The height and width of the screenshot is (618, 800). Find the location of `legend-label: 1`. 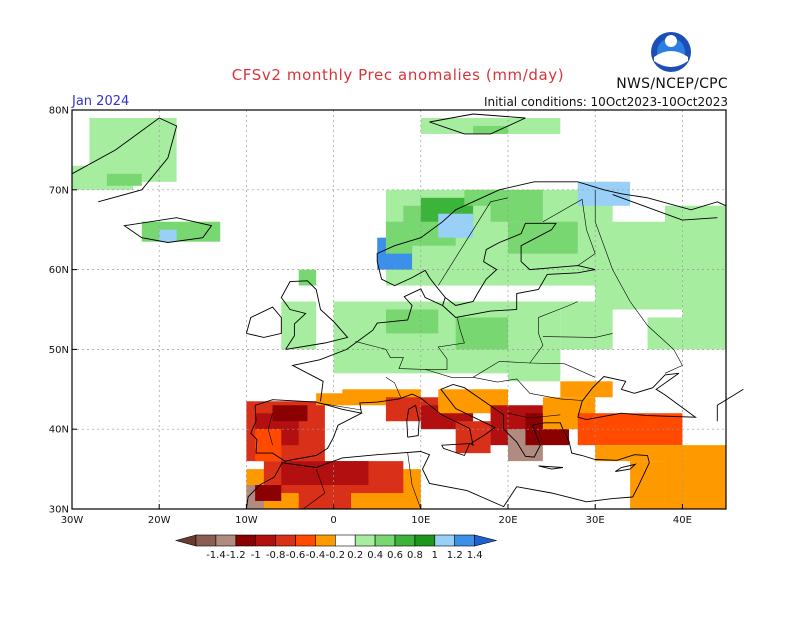

legend-label: 1 is located at coordinates (435, 555).